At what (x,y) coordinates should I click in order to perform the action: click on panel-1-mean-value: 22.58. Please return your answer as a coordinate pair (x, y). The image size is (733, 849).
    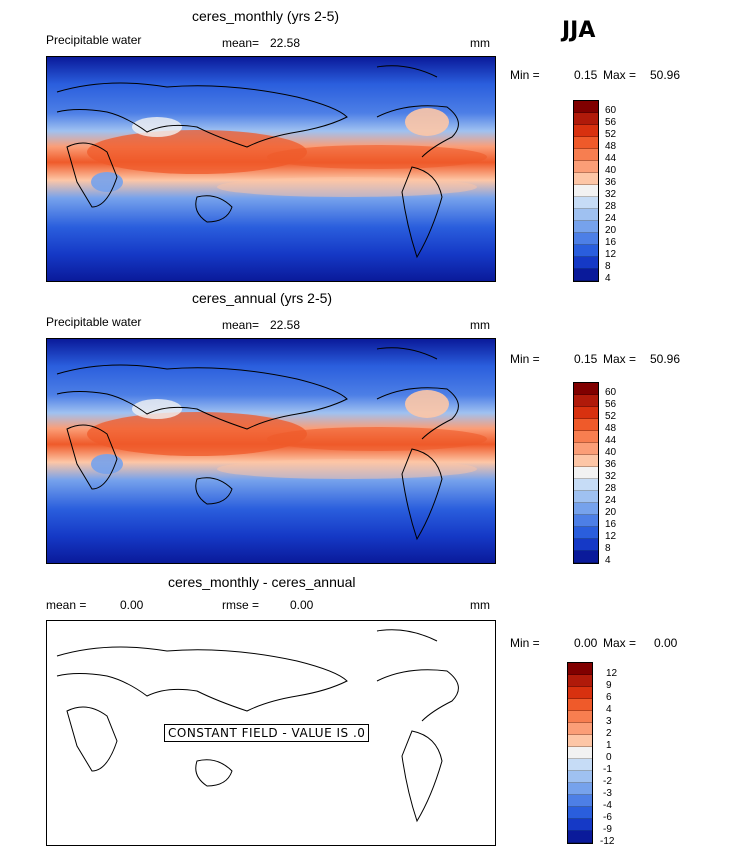
    Looking at the image, I should click on (285, 43).